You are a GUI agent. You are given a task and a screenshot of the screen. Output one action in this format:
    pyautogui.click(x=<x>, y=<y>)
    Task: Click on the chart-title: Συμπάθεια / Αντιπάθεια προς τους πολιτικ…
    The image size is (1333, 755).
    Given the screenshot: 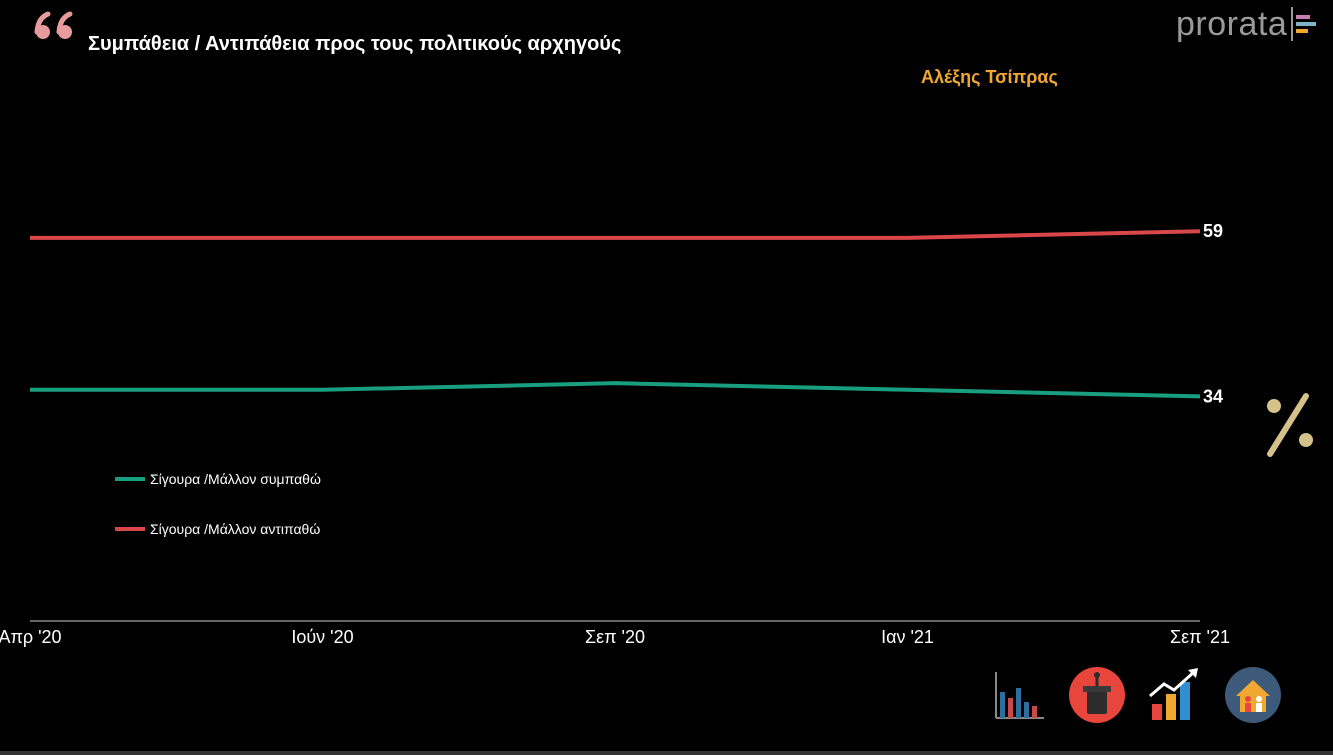 What is the action you would take?
    pyautogui.click(x=355, y=44)
    